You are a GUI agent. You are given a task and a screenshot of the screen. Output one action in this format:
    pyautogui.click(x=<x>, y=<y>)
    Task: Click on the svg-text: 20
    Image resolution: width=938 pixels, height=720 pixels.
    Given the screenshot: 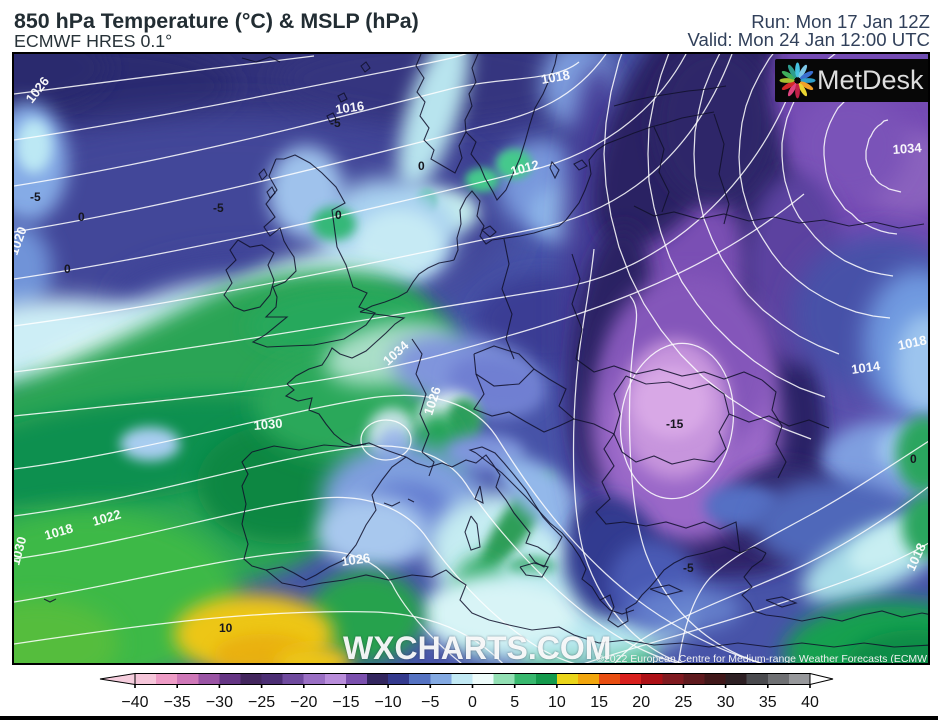 What is the action you would take?
    pyautogui.click(x=641, y=702)
    